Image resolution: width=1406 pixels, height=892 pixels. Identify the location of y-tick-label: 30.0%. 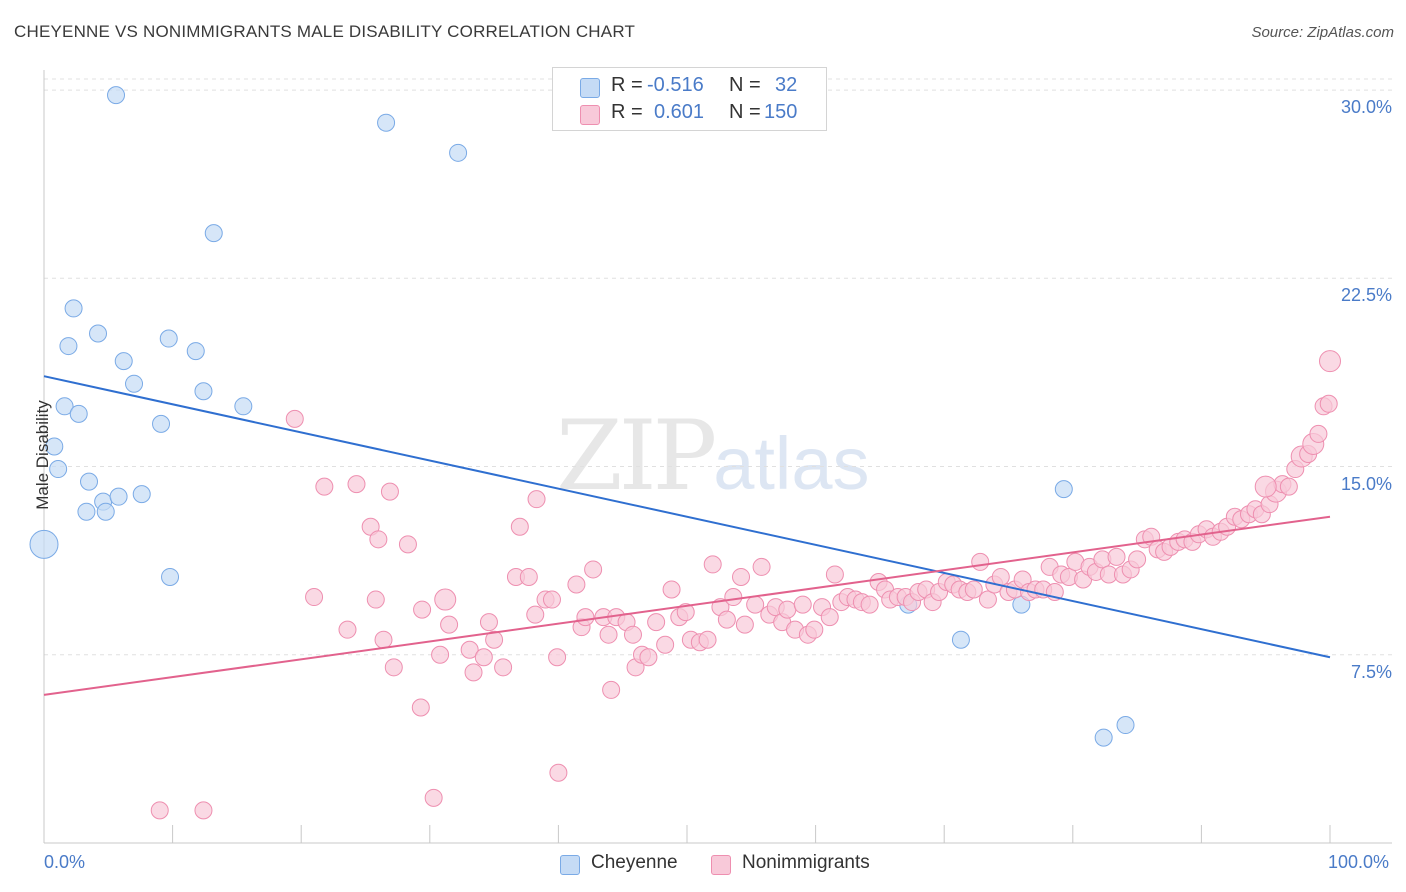
(1366, 107).